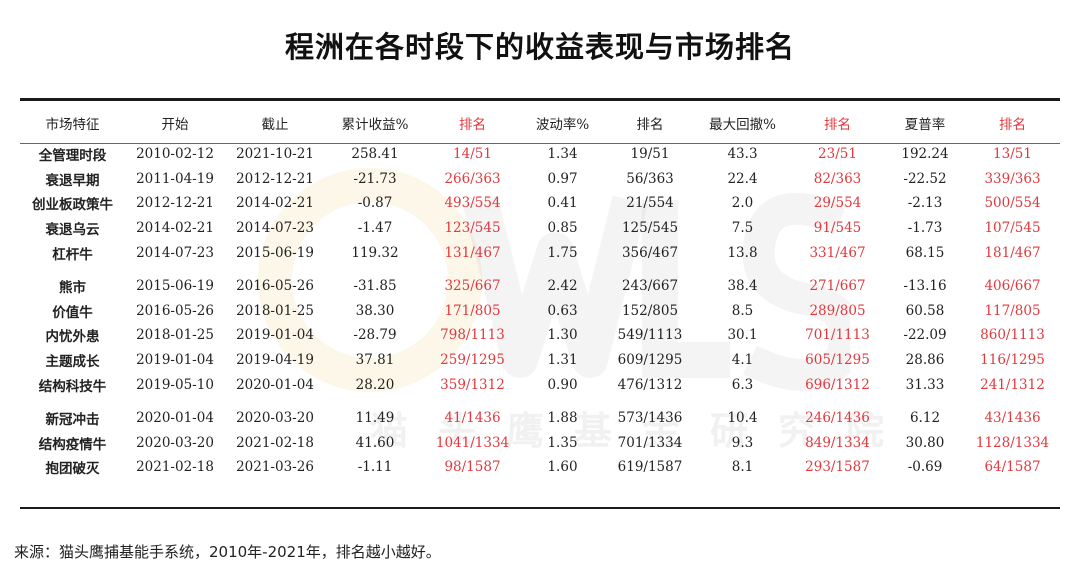 This screenshot has width=1080, height=576. What do you see at coordinates (472, 252) in the screenshot?
I see `table-cell: 131/467` at bounding box center [472, 252].